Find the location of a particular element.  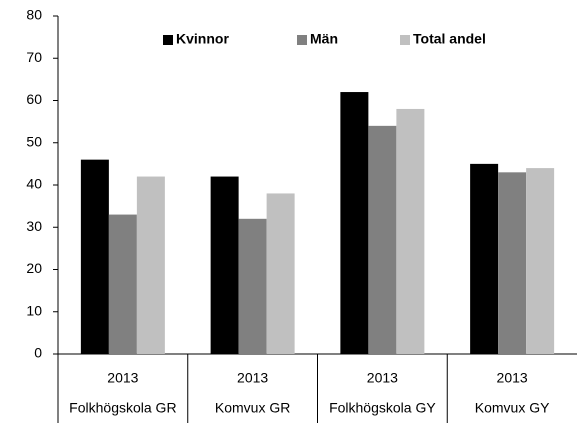

legend-label: Kvinnor is located at coordinates (202, 39).